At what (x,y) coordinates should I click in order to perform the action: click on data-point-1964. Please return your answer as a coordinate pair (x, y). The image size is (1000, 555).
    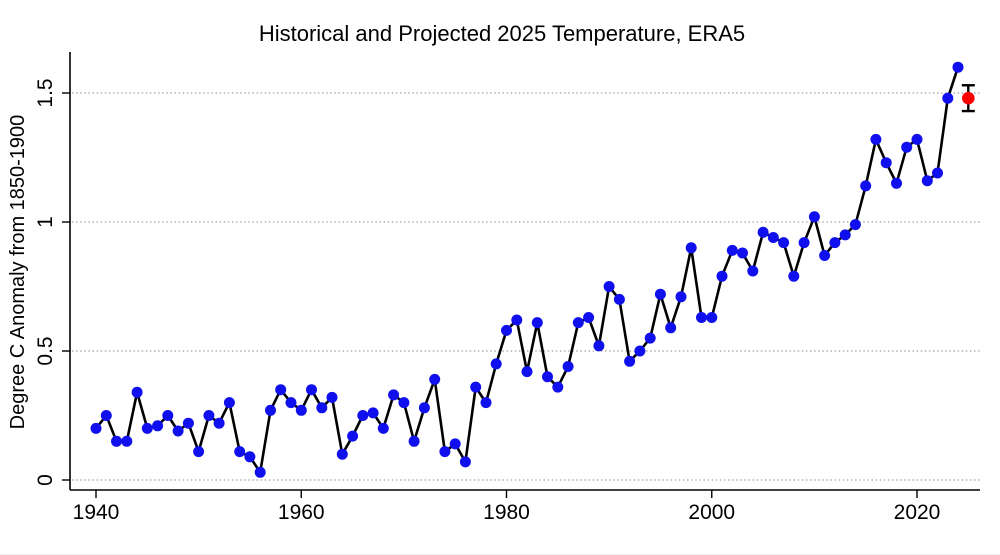
    Looking at the image, I should click on (342, 454).